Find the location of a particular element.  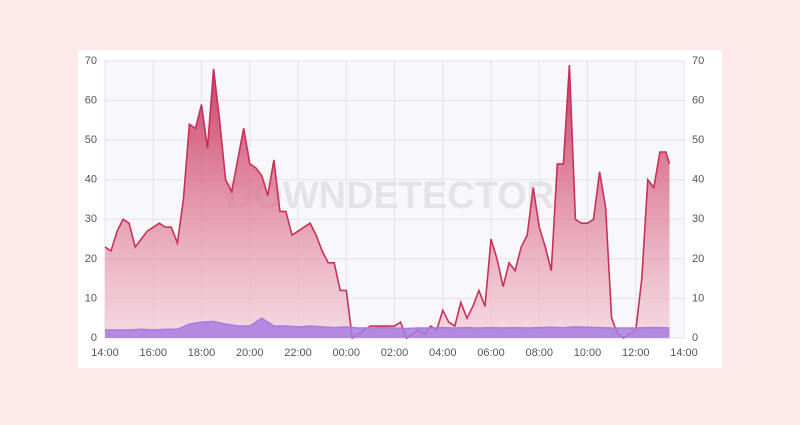

x-tick-label: 18:00 is located at coordinates (202, 353).